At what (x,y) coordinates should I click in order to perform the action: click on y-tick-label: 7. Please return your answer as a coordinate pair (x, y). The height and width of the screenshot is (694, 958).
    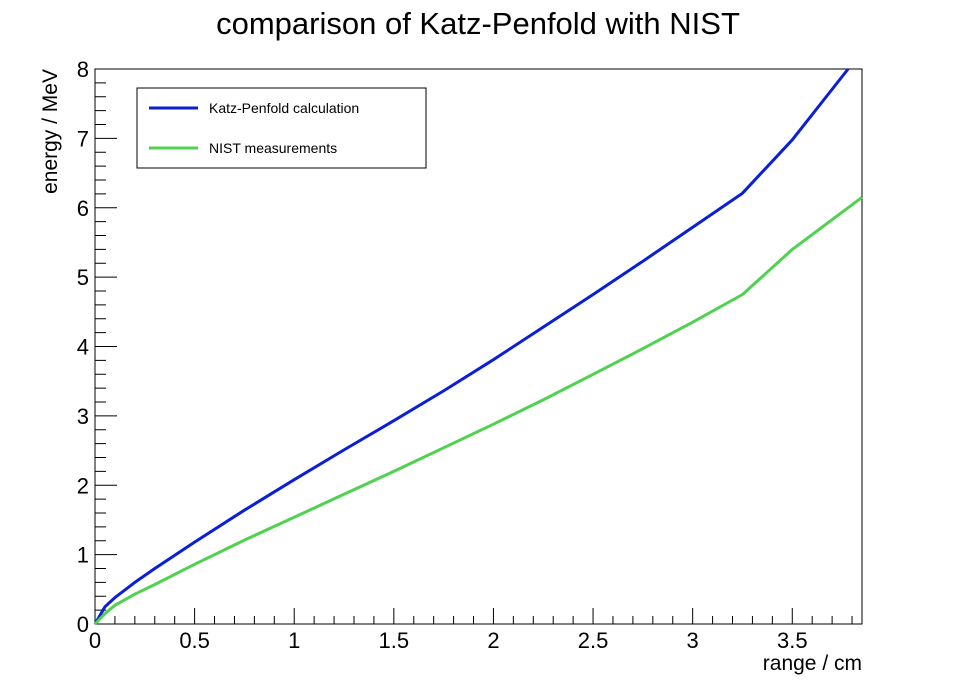
    Looking at the image, I should click on (83, 138).